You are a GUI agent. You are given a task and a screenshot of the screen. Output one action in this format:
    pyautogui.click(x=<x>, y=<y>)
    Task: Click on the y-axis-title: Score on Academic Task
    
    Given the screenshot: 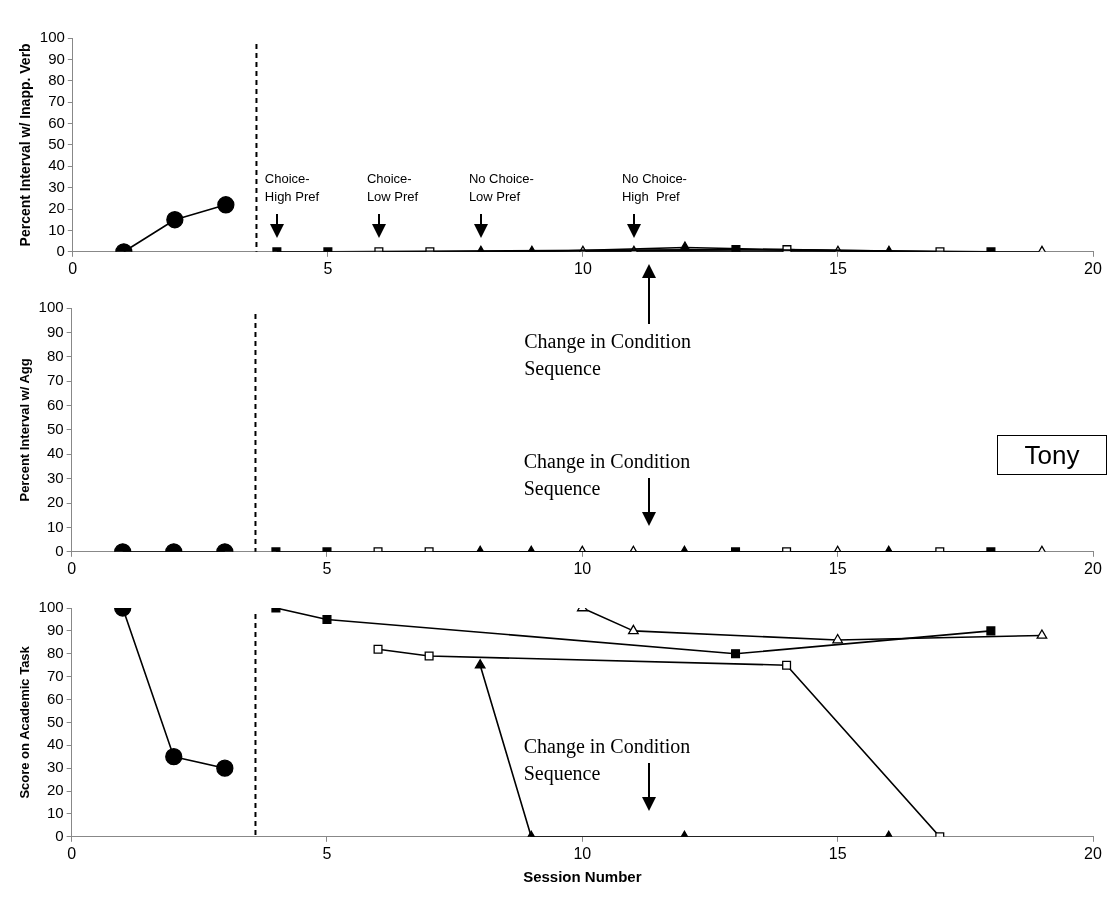 What is the action you would take?
    pyautogui.click(x=25, y=722)
    